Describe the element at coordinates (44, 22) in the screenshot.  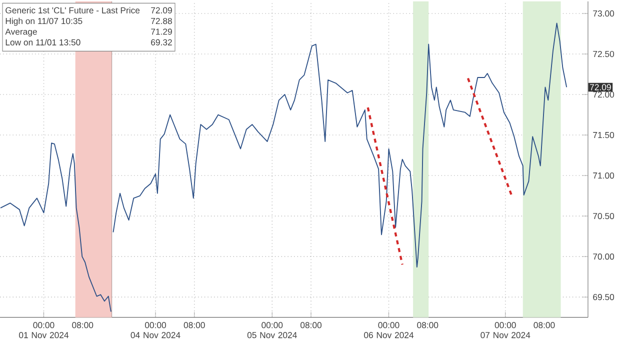
I see `annotation: High on 11/07 10:35` at that location.